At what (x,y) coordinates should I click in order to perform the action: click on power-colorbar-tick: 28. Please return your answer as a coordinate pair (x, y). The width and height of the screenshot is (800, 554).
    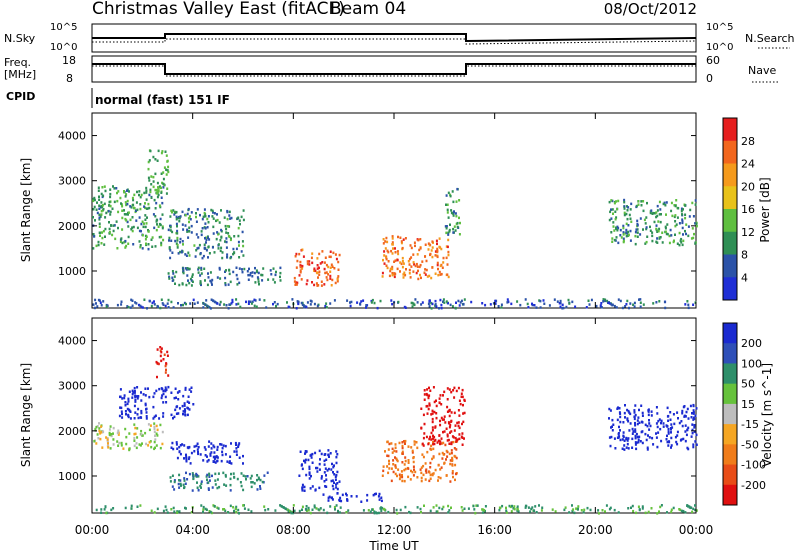
    Looking at the image, I should click on (748, 141).